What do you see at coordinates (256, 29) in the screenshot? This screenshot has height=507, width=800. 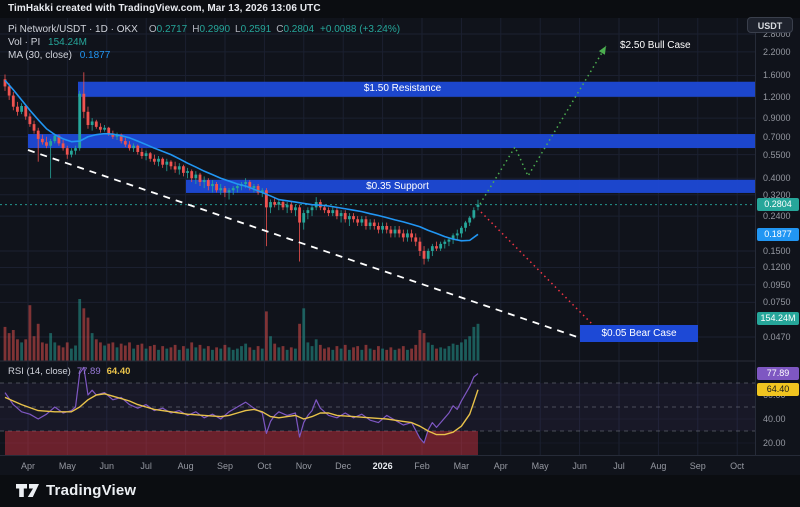 I see `ohlc-value: 0.2591` at bounding box center [256, 29].